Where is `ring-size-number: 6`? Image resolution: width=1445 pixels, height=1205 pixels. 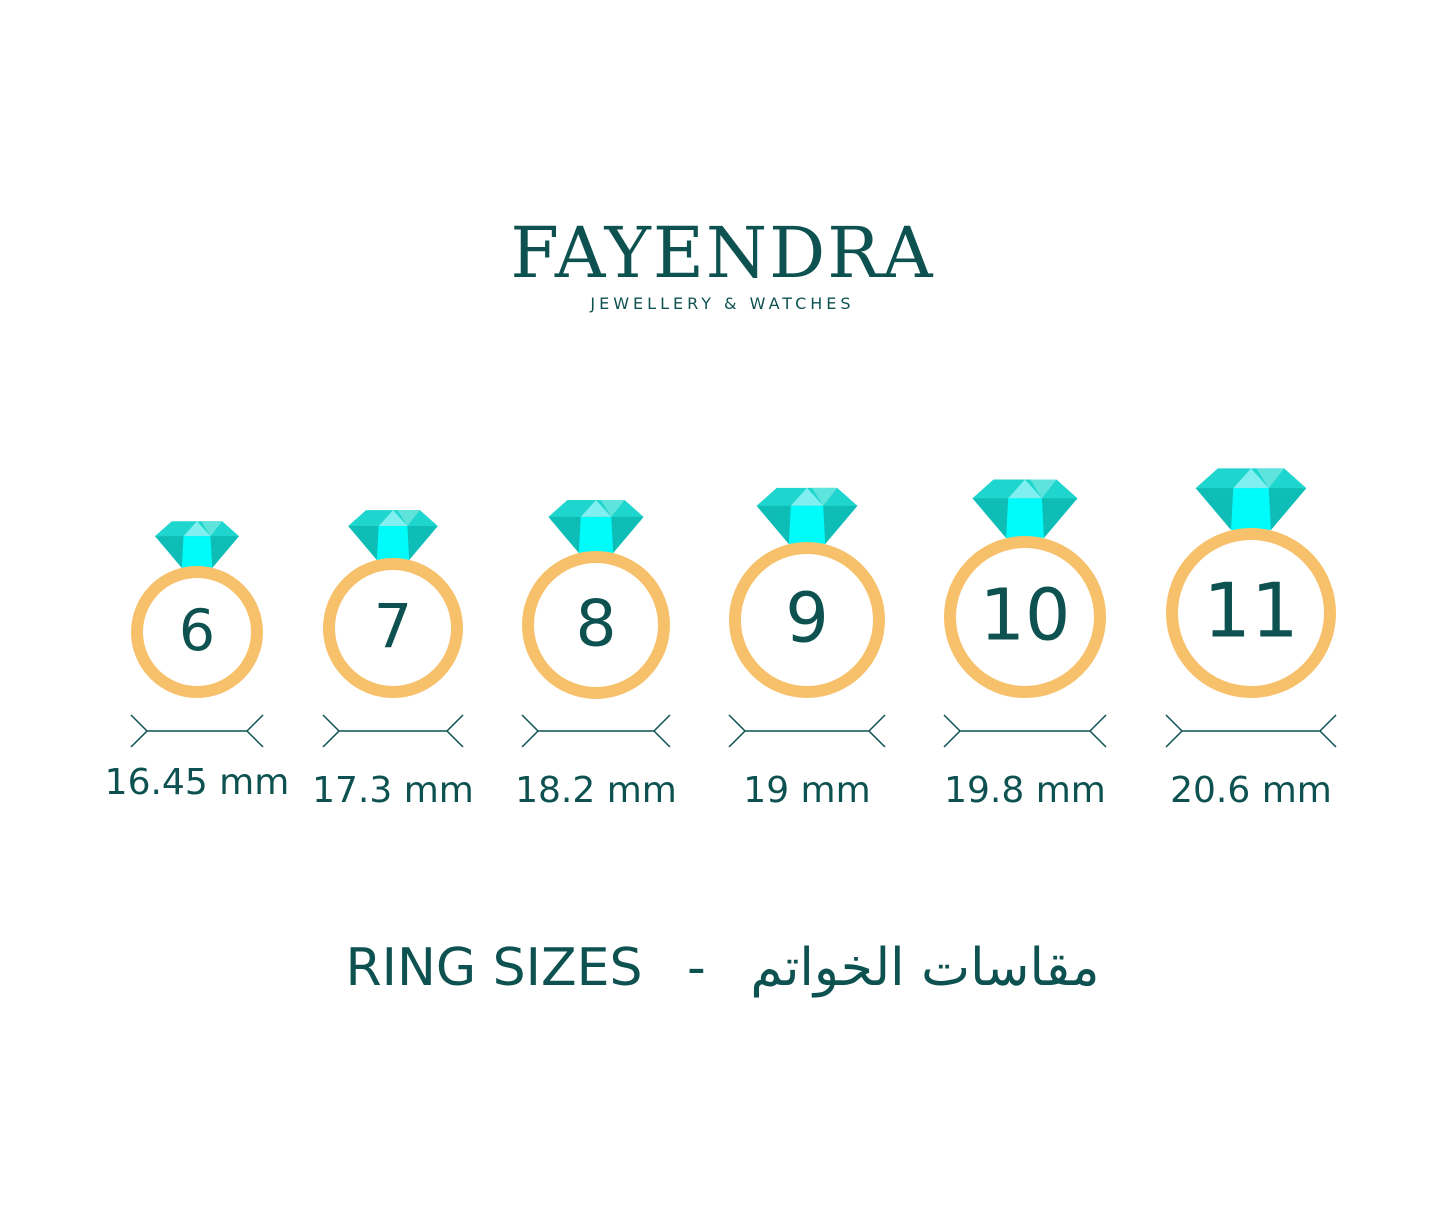
ring-size-number: 6 is located at coordinates (197, 631).